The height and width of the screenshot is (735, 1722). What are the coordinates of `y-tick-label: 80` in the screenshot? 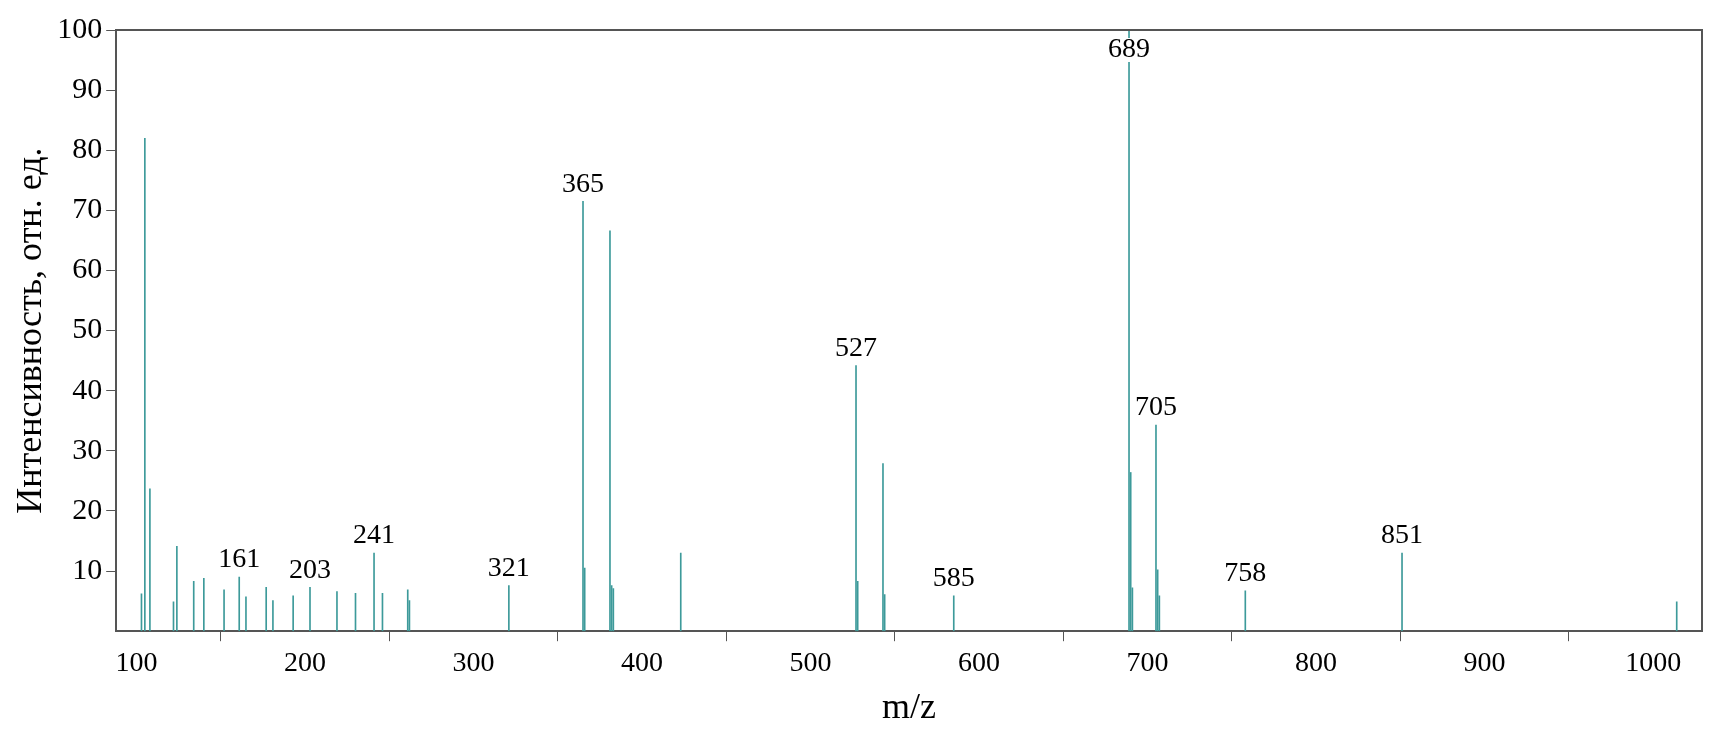 It's located at (87, 148).